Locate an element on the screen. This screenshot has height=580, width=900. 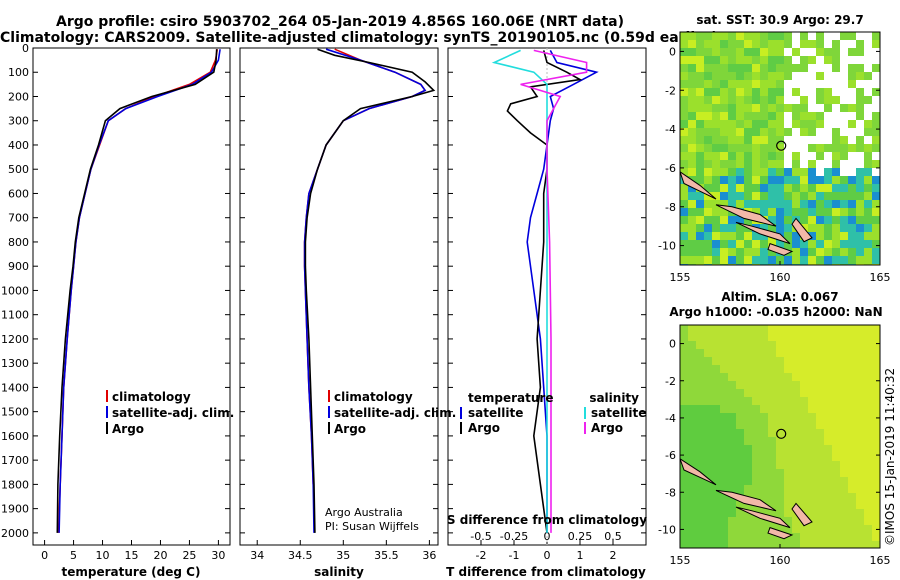
y-tick-label: 400 is located at coordinates (18, 145).